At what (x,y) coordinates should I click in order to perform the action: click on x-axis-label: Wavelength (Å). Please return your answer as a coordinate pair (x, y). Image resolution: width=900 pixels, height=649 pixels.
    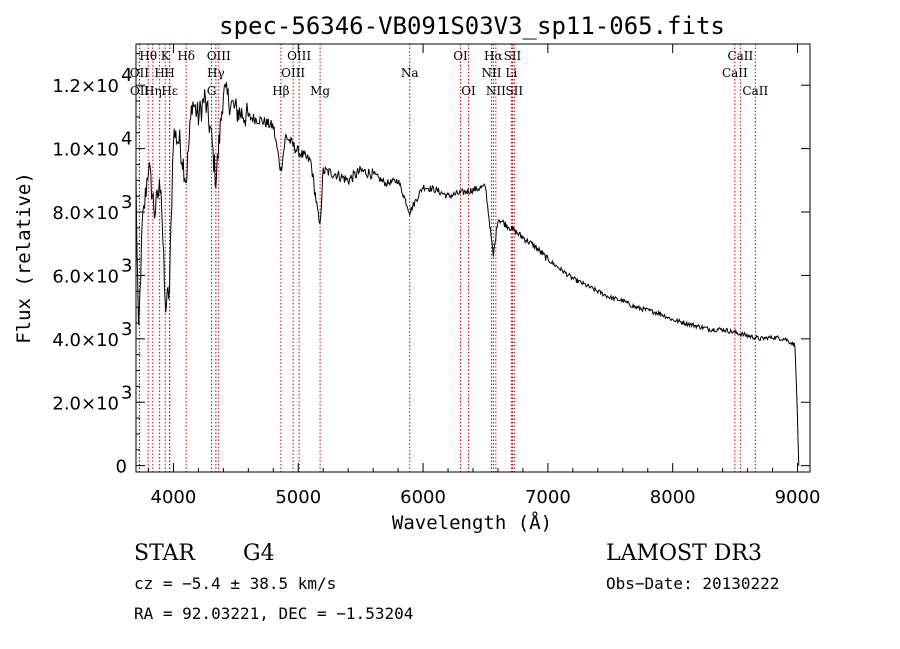
    Looking at the image, I should click on (472, 522).